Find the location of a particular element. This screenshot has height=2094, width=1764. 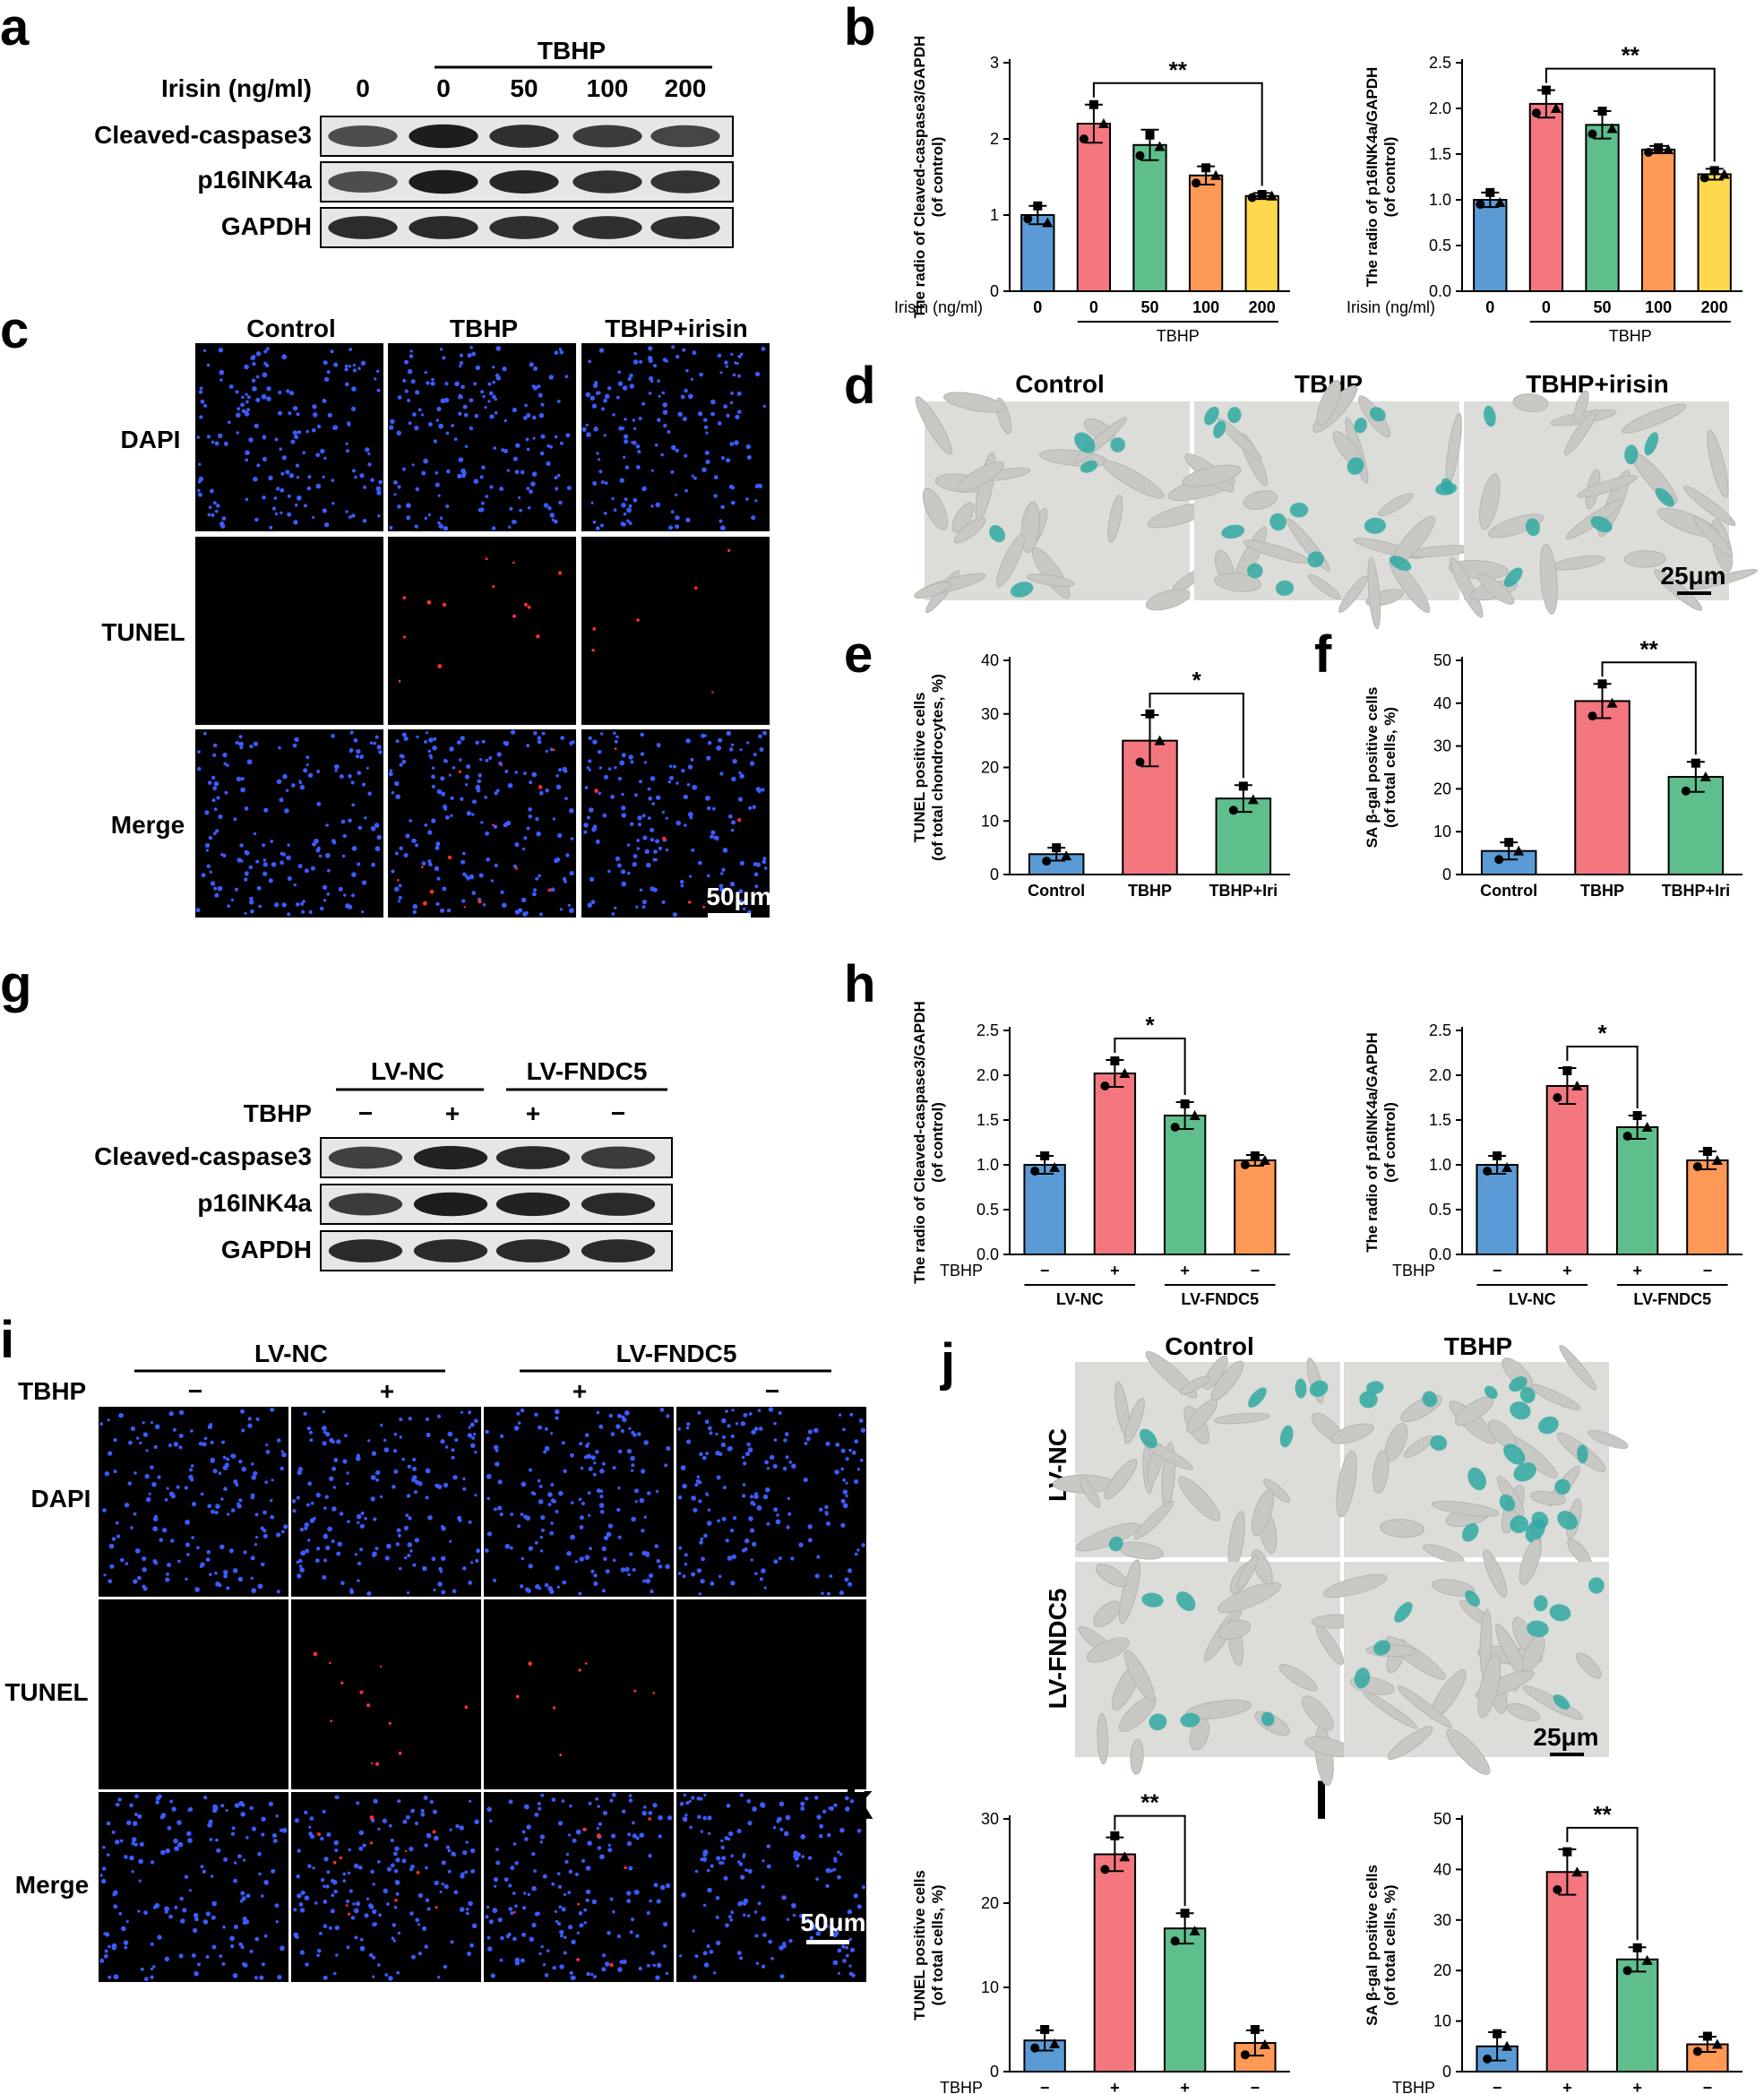

y-tick-label: 0.5 is located at coordinates (988, 1210).